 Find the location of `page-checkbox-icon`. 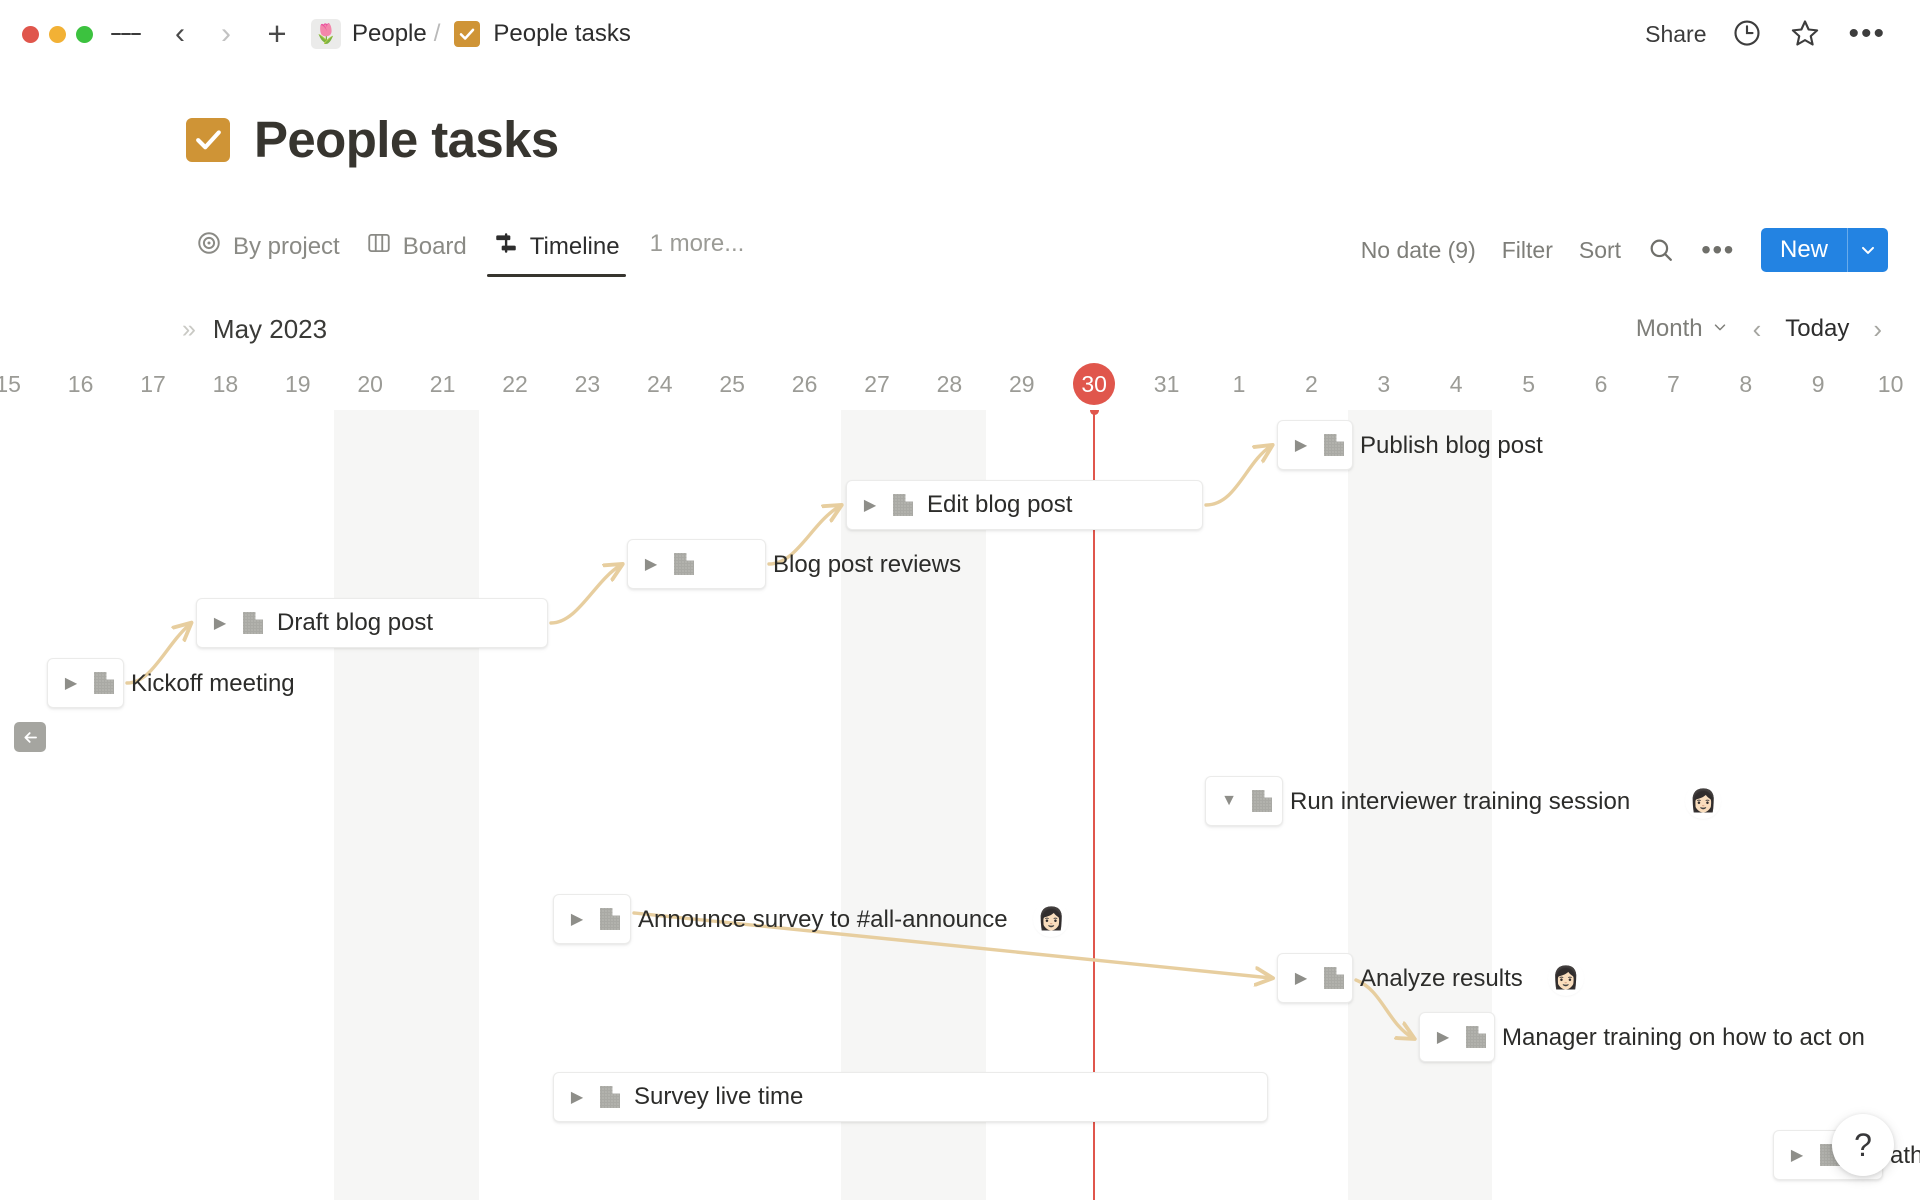

page-checkbox-icon is located at coordinates (208, 139).